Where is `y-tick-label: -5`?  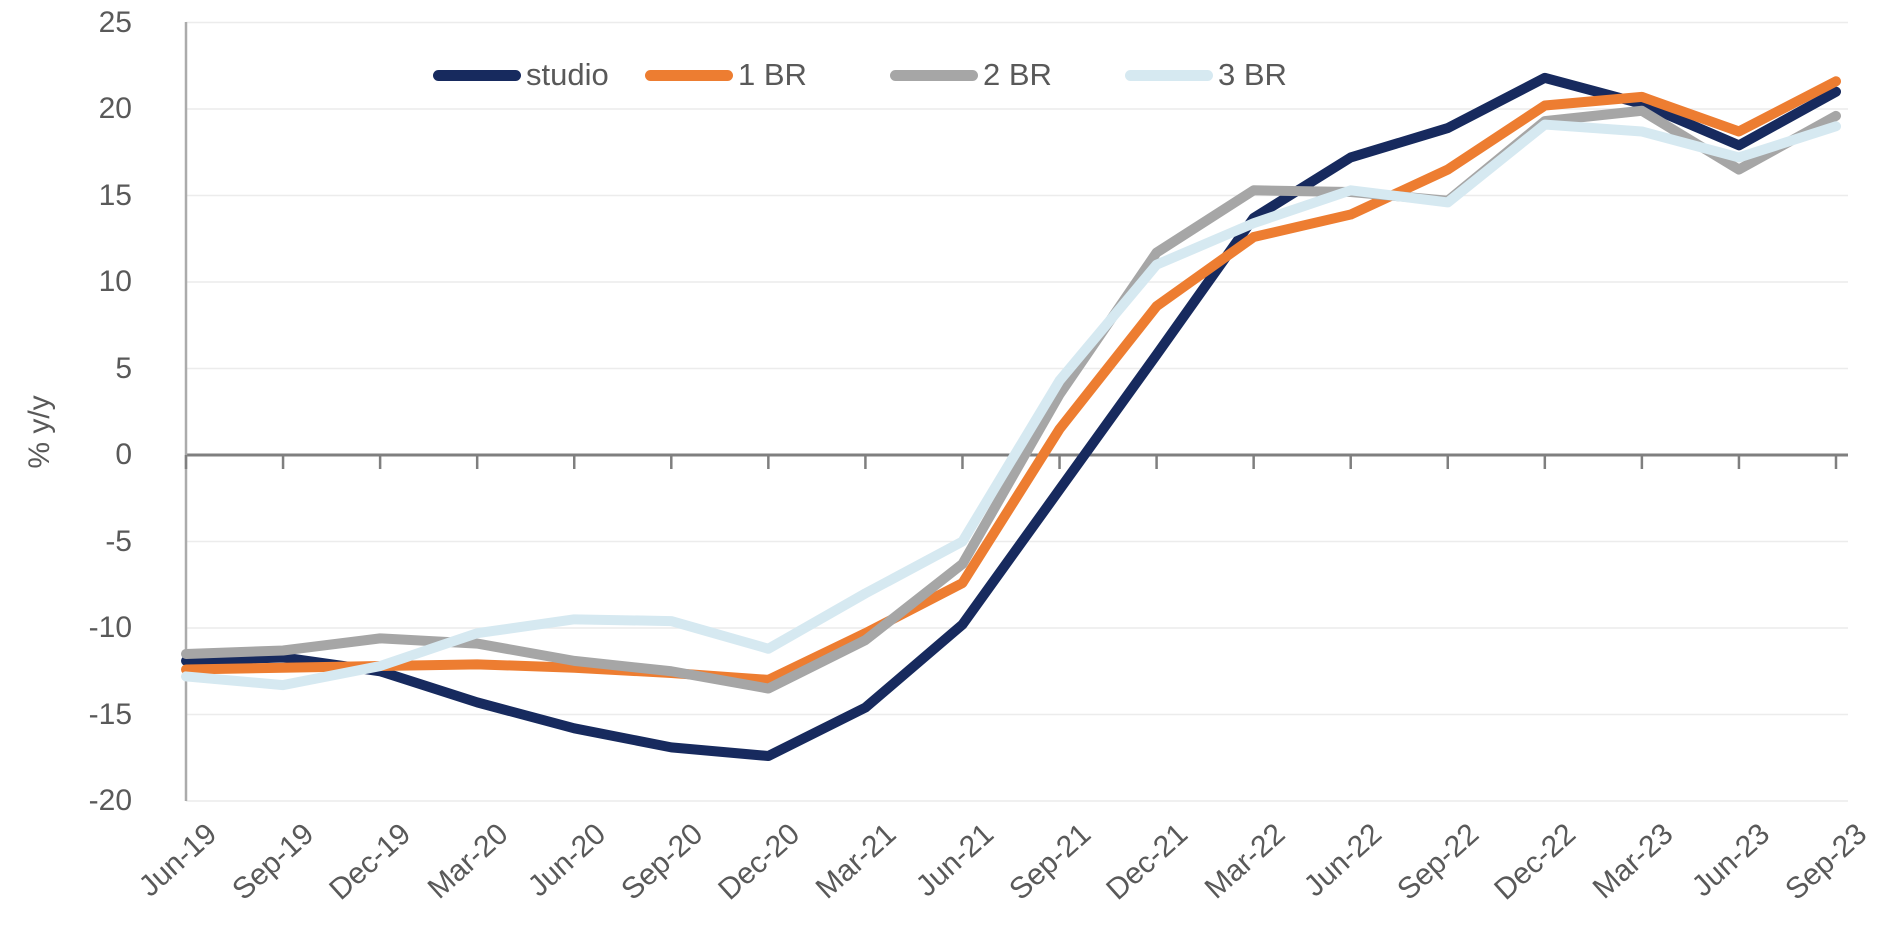
y-tick-label: -5 is located at coordinates (118, 541).